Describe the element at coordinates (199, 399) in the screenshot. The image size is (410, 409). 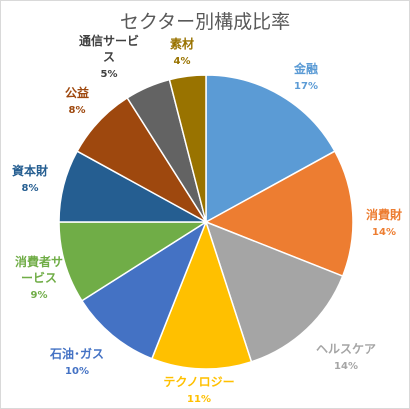
I see `slice-value: 11%` at that location.